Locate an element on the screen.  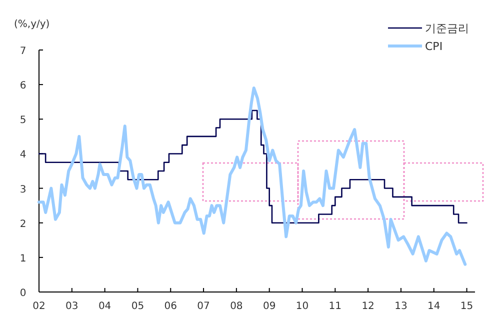
y-tick-label: 6 is located at coordinates (23, 86).